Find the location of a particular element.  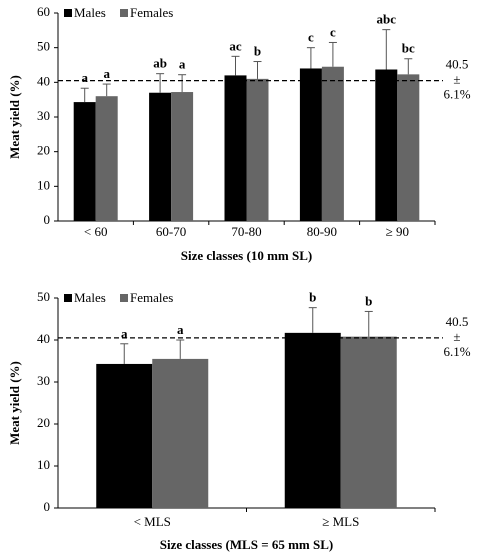

x-tick-label: ≥ 90 is located at coordinates (397, 231).